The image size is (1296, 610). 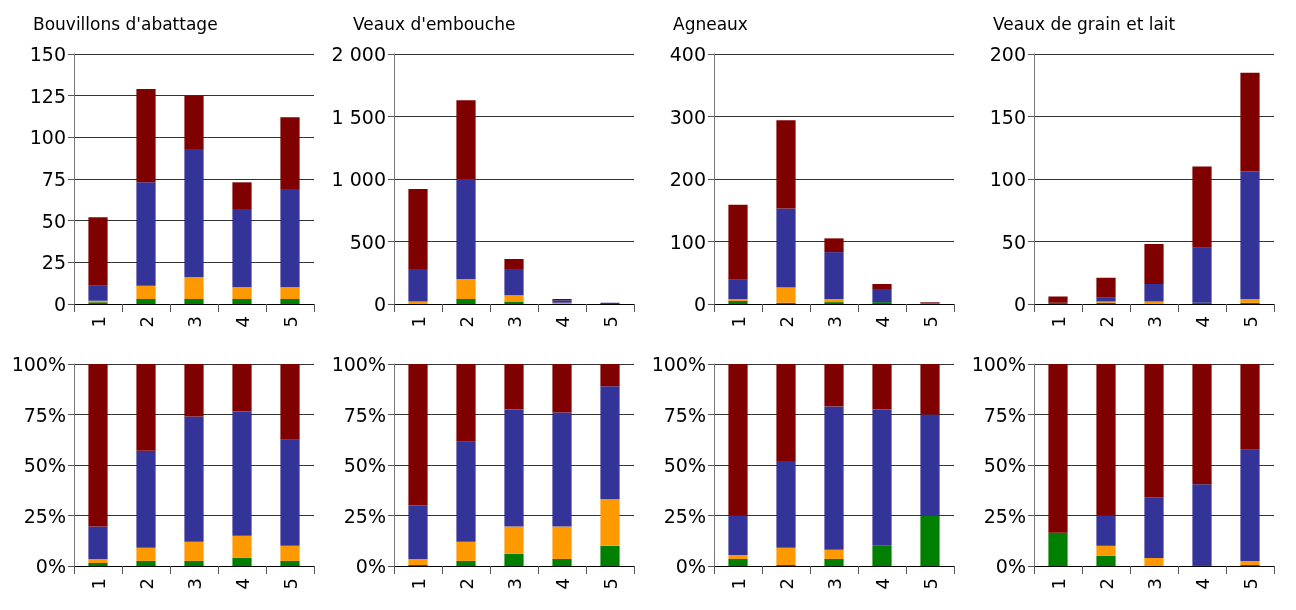 I want to click on y-tick-label: 300, so click(x=687, y=116).